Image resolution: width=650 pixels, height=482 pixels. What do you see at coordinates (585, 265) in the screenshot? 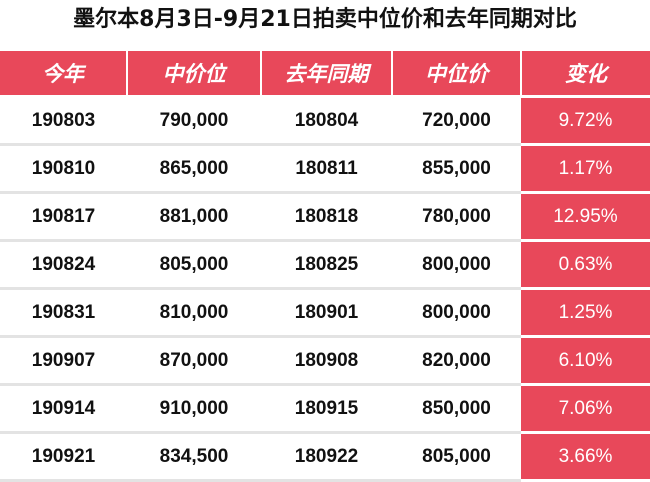
I see `cell-change: 0.63%` at bounding box center [585, 265].